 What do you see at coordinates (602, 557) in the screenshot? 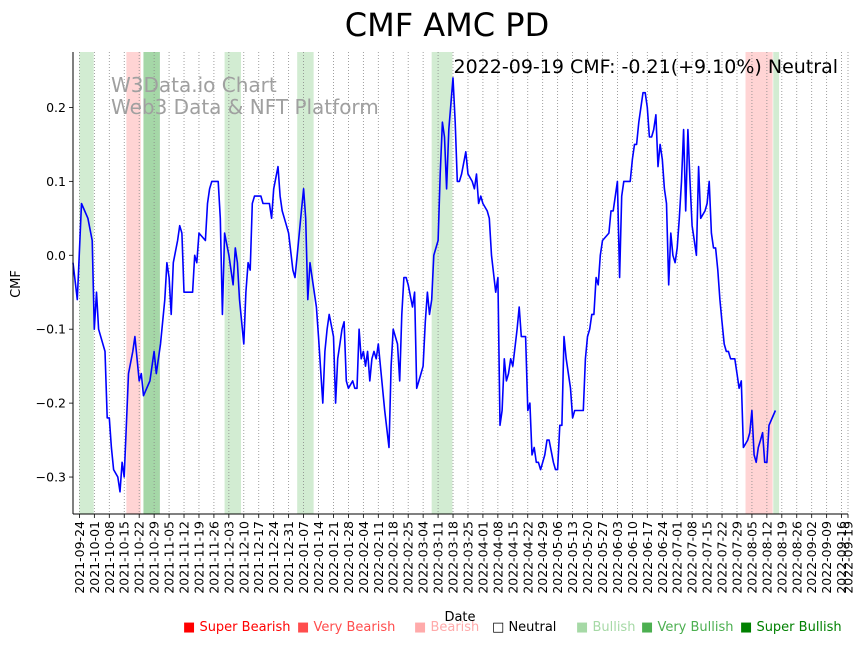
I see `x-tick-label: 2022-05-27` at bounding box center [602, 557].